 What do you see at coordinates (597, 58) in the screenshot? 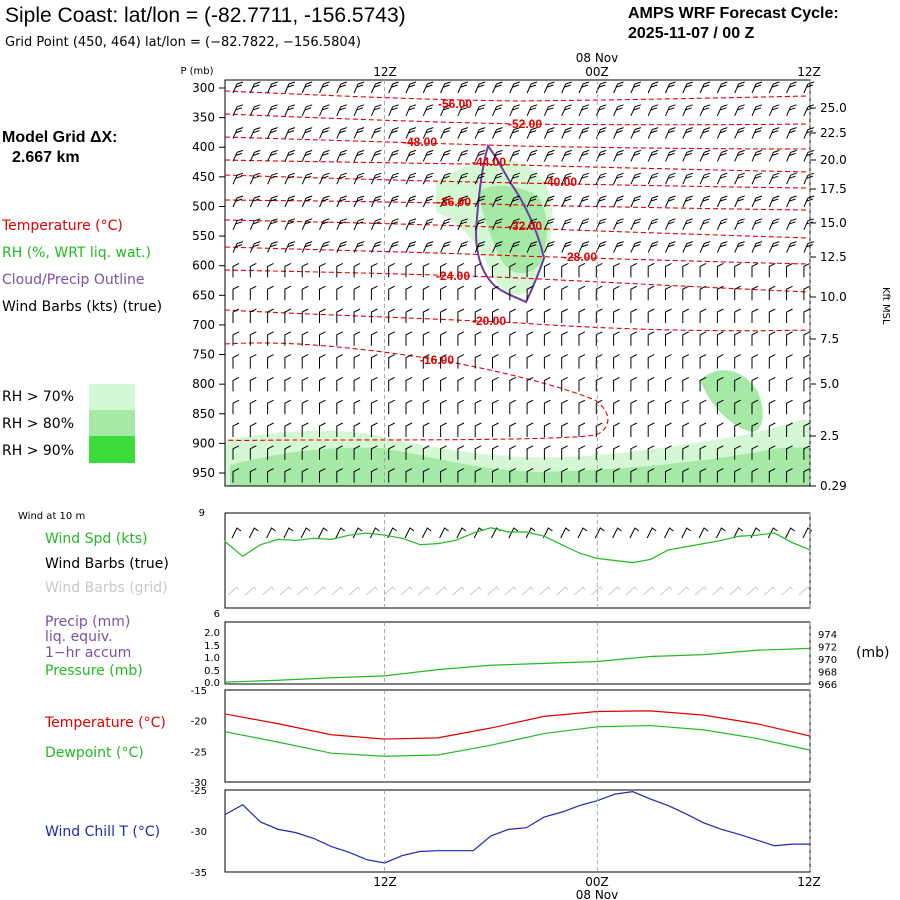
I see `date-label-top: 08 Nov` at bounding box center [597, 58].